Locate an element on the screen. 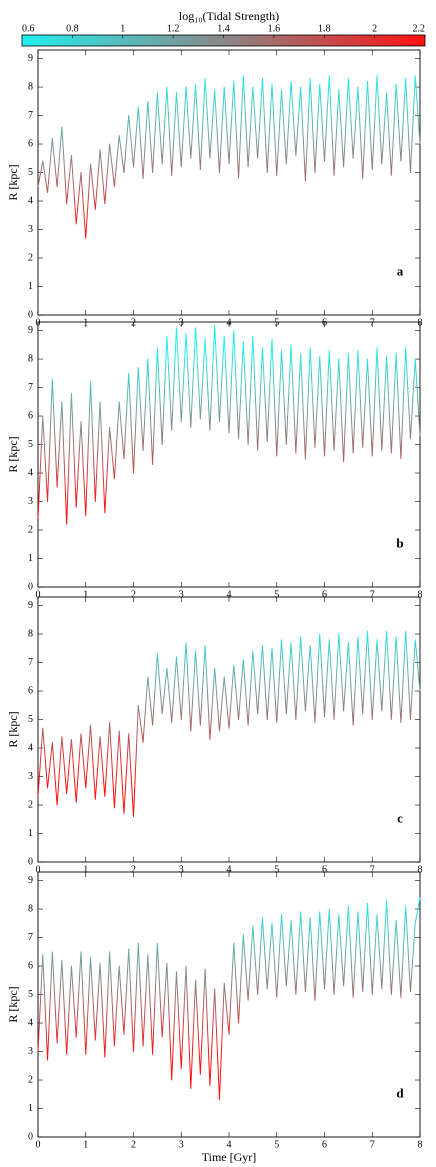 The width and height of the screenshot is (436, 1167). colorbar-tick-label: 1.4 is located at coordinates (223, 28).